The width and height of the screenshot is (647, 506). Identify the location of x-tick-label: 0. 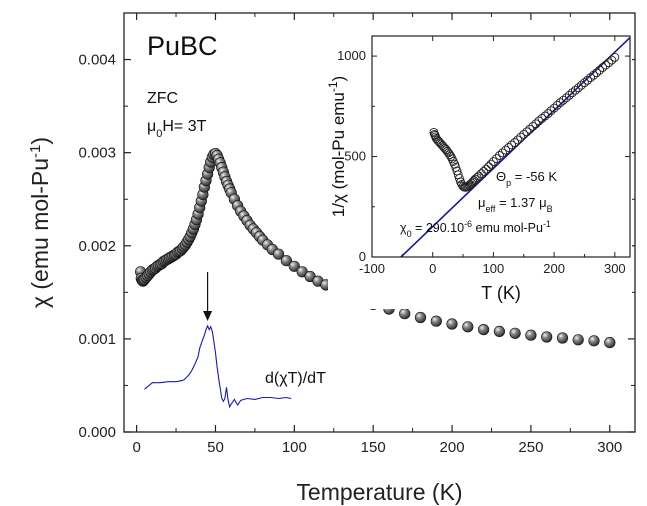
(136, 447).